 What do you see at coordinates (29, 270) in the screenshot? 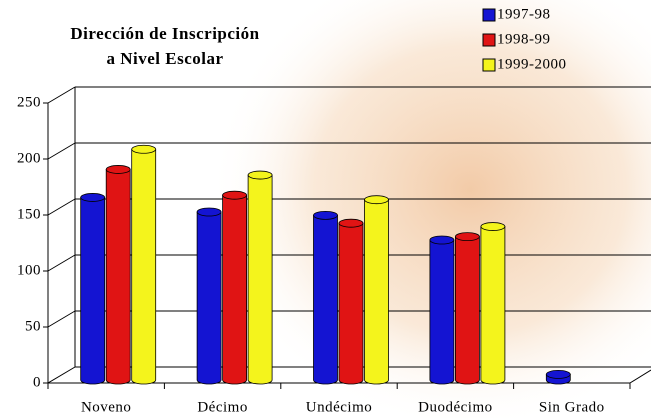
I see `y-tick-label: 100` at bounding box center [29, 270].